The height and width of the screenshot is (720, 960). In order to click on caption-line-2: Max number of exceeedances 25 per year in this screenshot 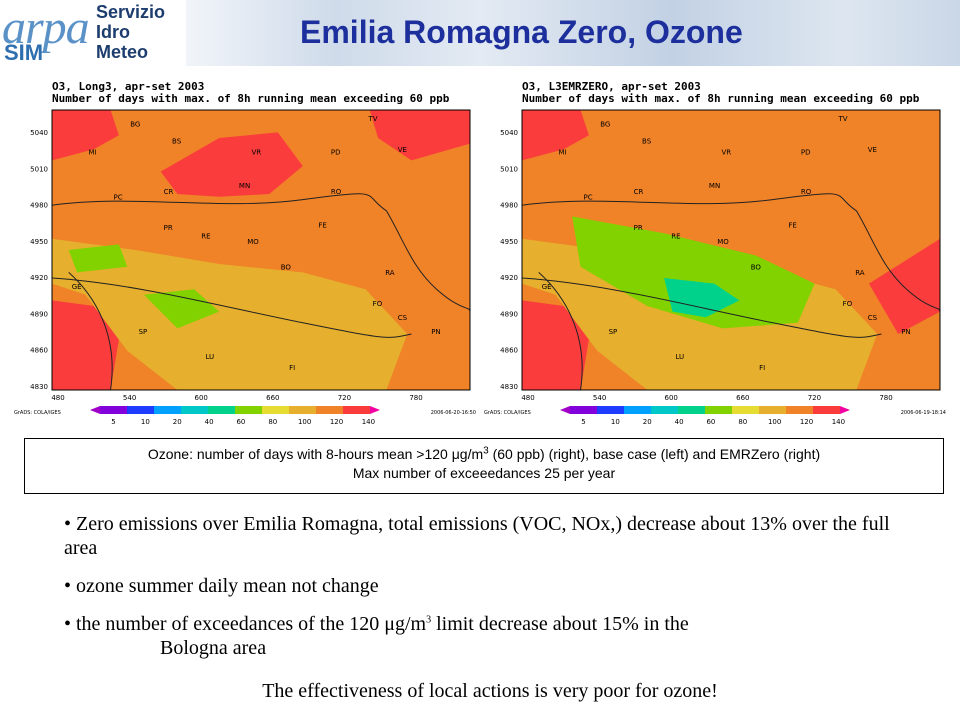, I will do `click(484, 473)`.